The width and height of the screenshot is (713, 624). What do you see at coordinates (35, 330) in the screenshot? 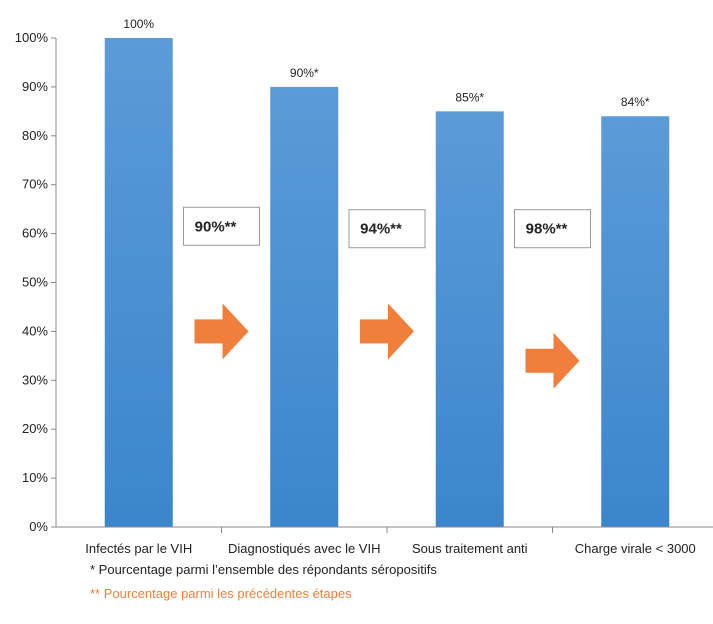
I see `y-tick-label: 40%` at bounding box center [35, 330].